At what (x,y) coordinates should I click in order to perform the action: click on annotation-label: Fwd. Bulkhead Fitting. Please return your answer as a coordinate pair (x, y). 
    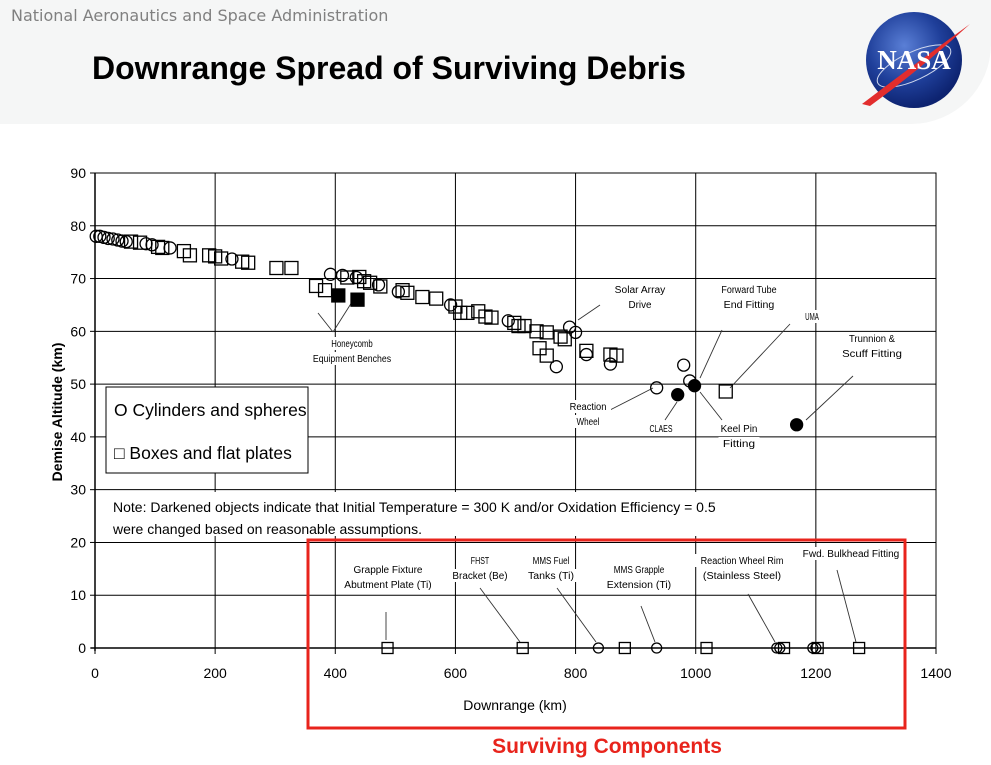
    Looking at the image, I should click on (851, 554).